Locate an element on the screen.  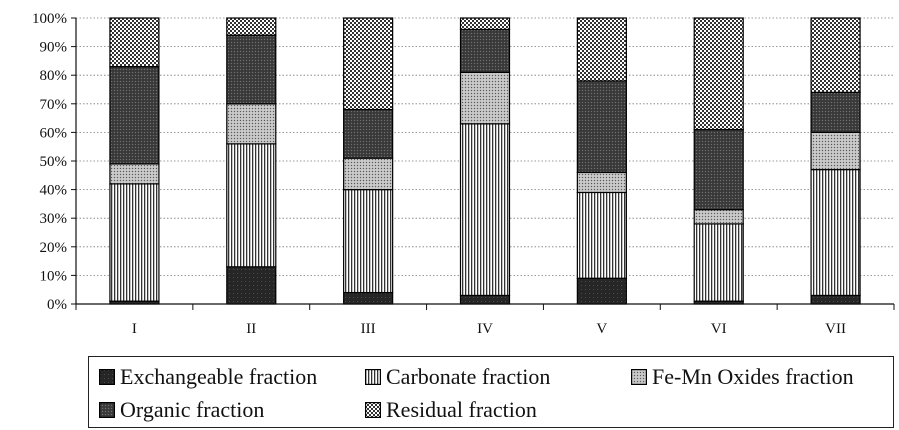
legend-label: Organic fraction is located at coordinates (192, 409).